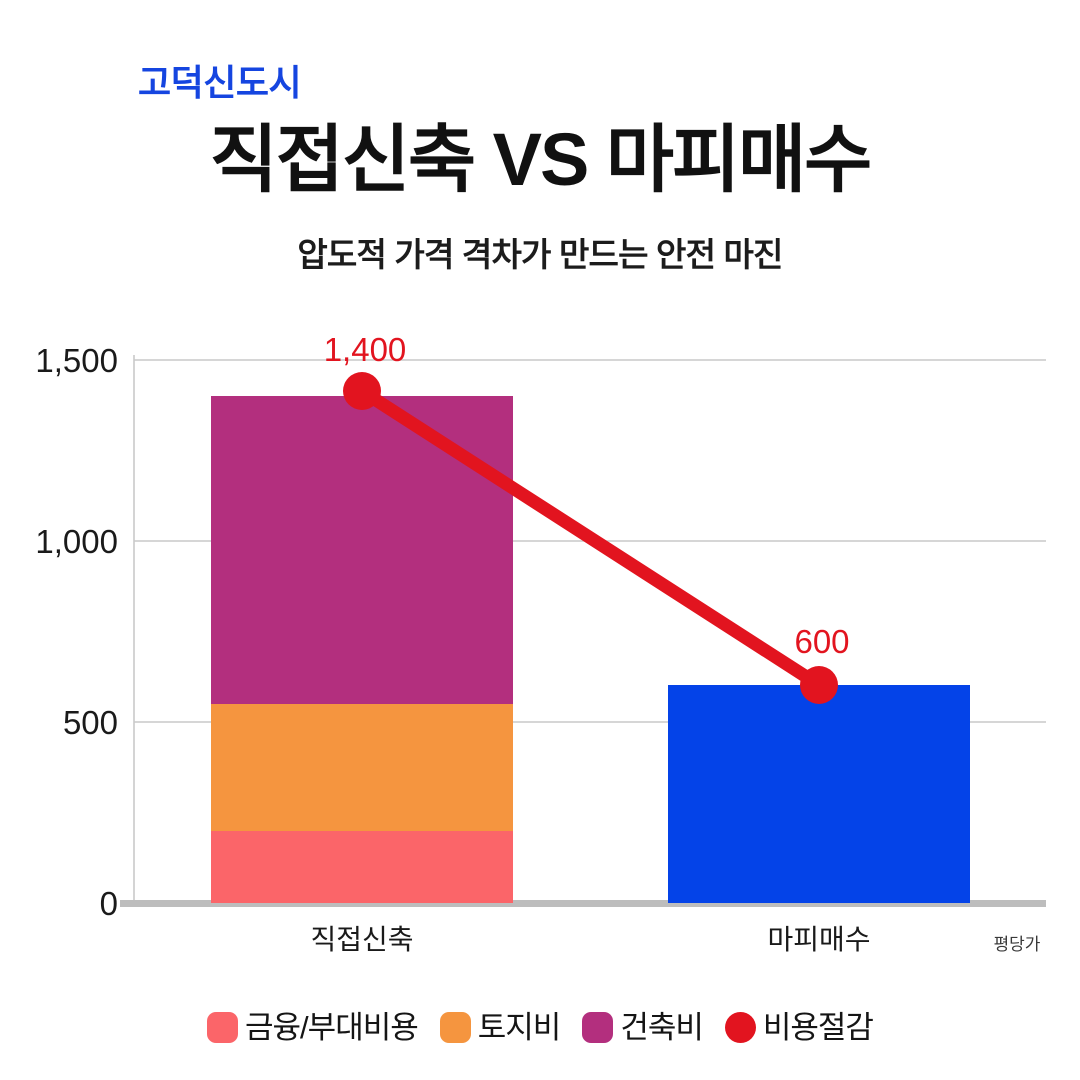  Describe the element at coordinates (519, 1027) in the screenshot. I see `legend-label-land: 토지비` at that location.